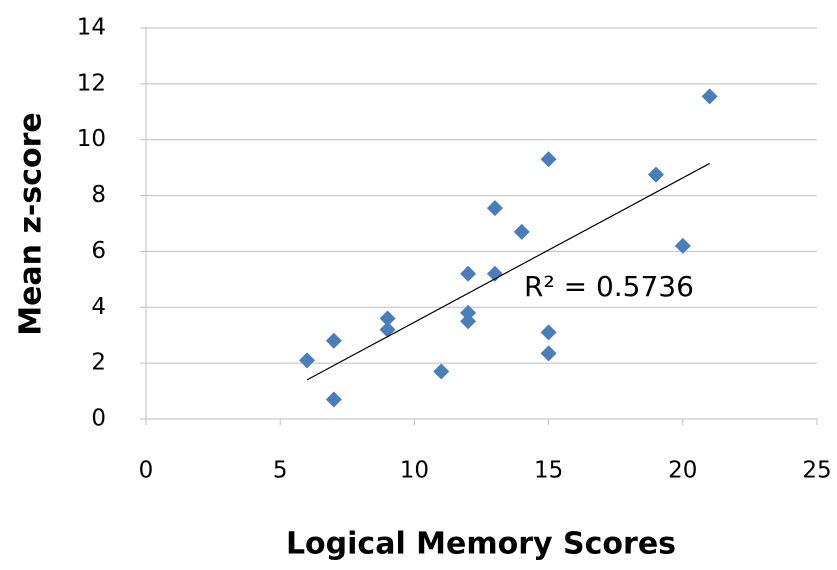 Image resolution: width=837 pixels, height=570 pixels. I want to click on annotation: R² = 0.5736, so click(609, 286).